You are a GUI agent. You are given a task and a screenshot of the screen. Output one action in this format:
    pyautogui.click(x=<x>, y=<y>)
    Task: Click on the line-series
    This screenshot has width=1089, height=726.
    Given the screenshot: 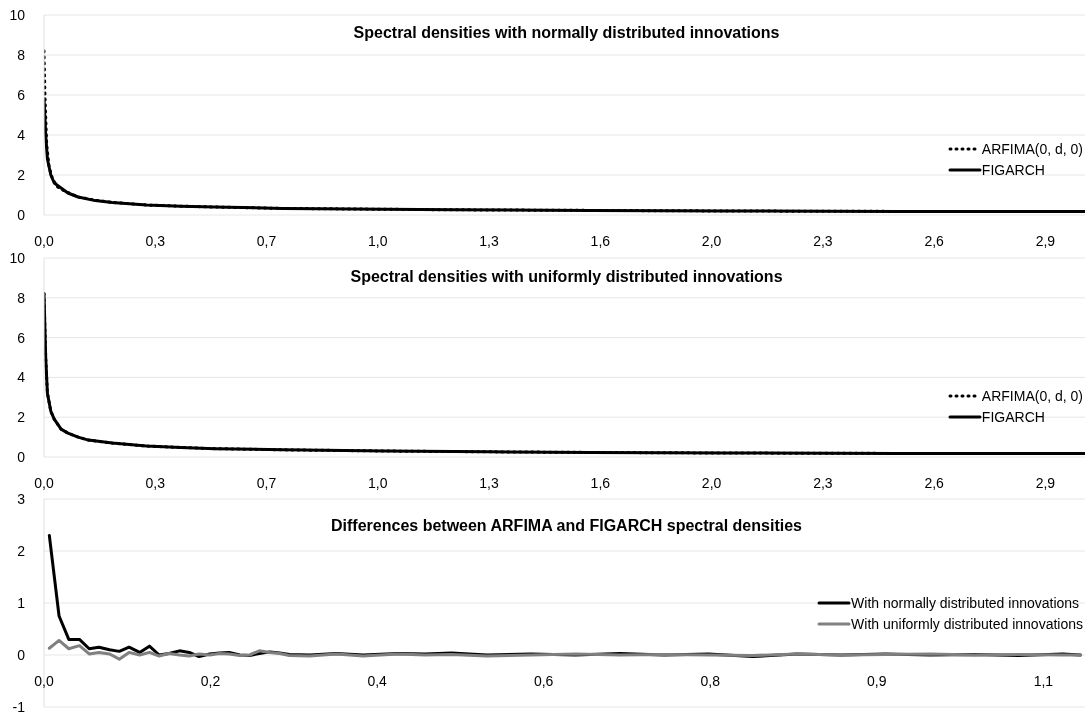 What is the action you would take?
    pyautogui.click(x=565, y=649)
    